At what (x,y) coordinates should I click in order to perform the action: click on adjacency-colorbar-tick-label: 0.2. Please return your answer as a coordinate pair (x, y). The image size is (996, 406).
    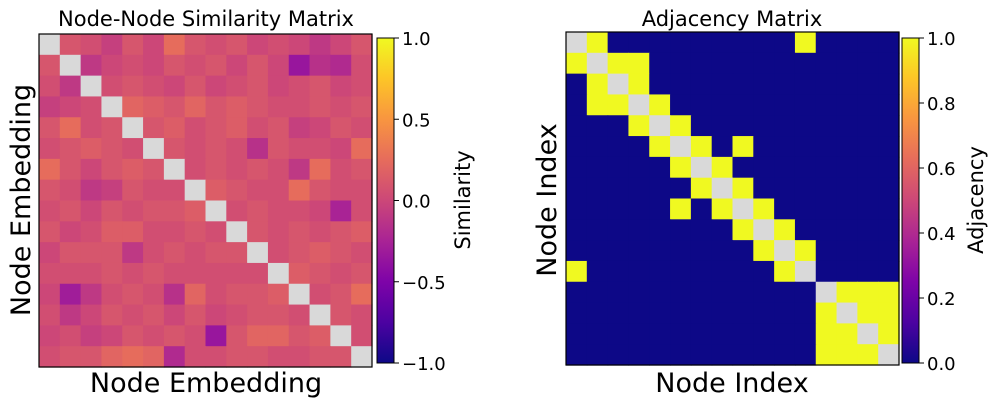
    Looking at the image, I should click on (941, 299).